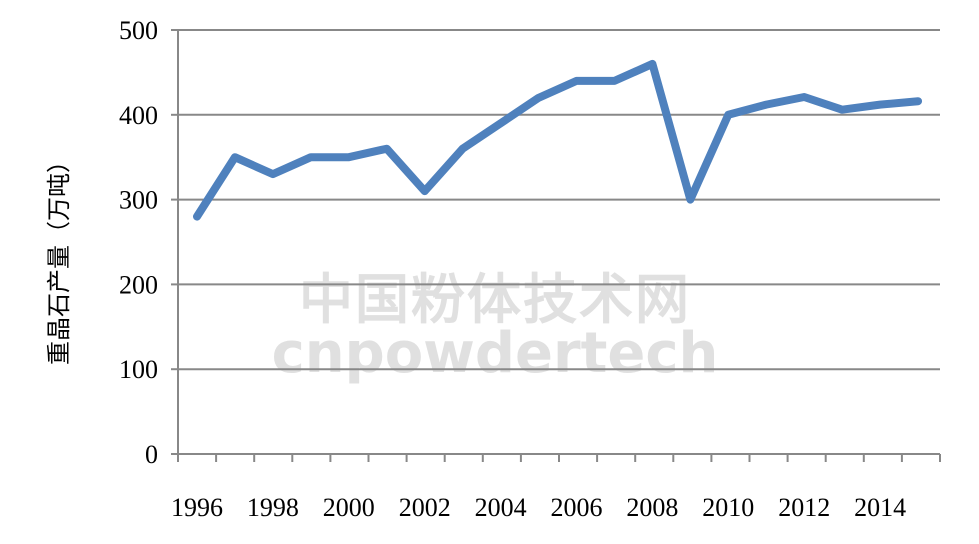 The image size is (979, 544). I want to click on x-tick-label: 2014, so click(880, 507).